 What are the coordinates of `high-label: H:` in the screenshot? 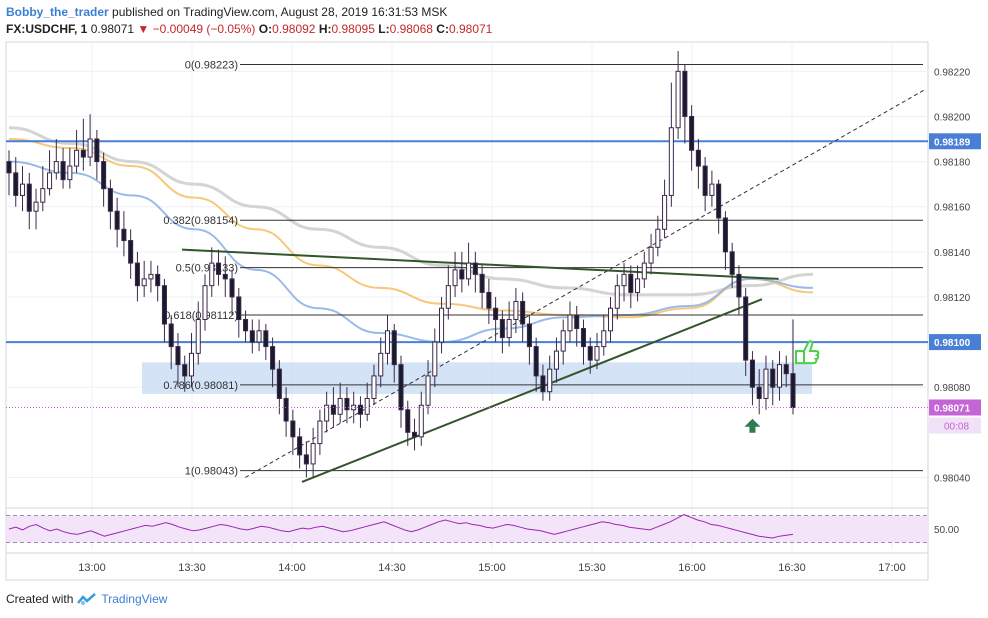 It's located at (325, 29).